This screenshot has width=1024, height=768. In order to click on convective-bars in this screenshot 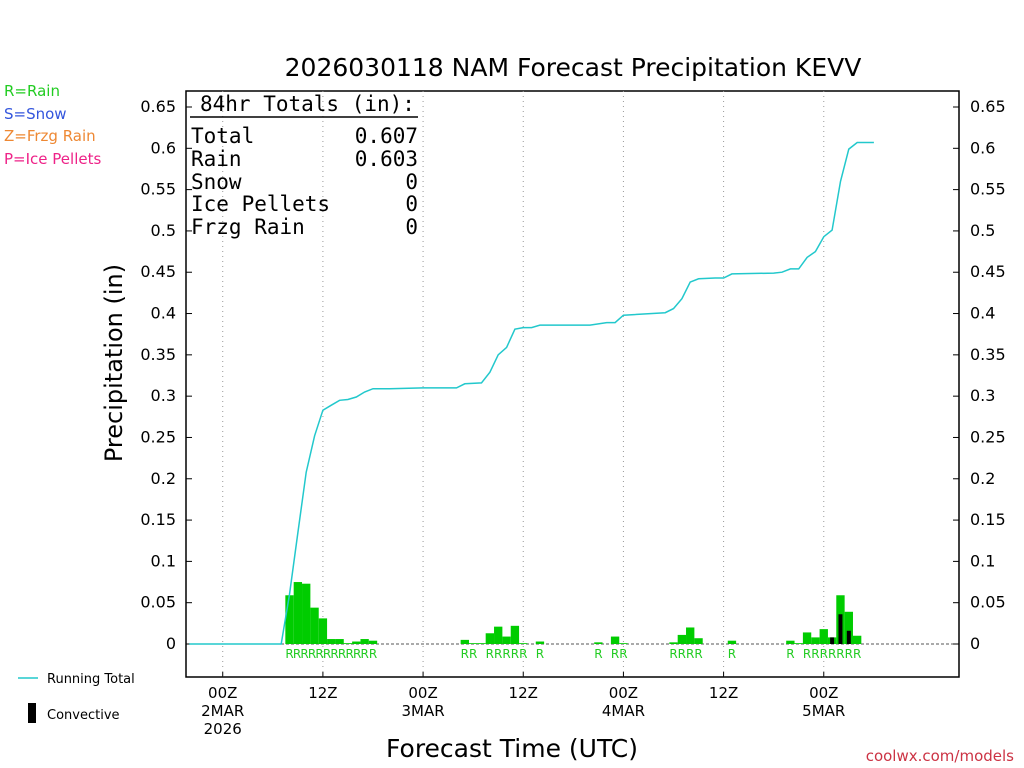, I will do `click(840, 629)`.